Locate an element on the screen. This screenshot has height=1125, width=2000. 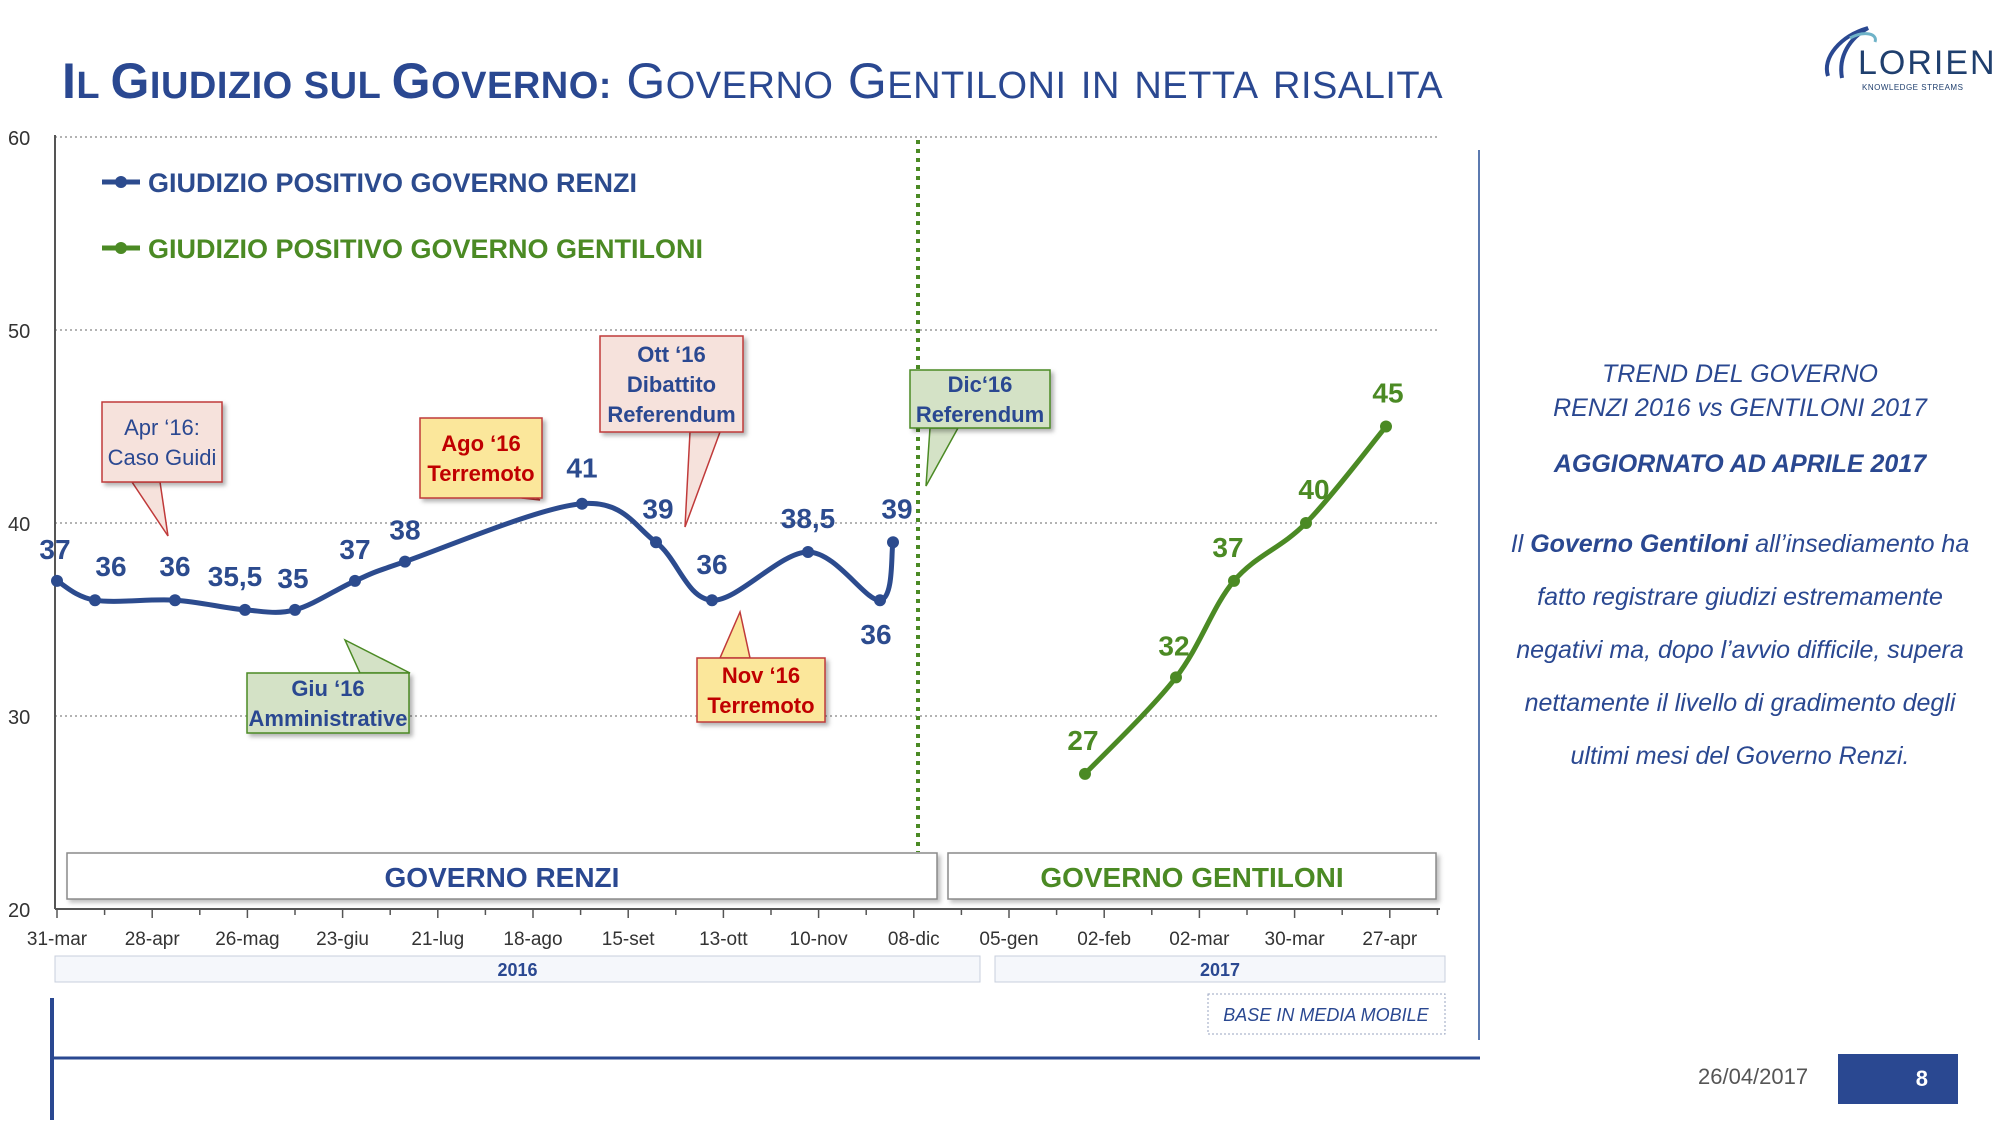
y-tick-label: 40 is located at coordinates (19, 525).